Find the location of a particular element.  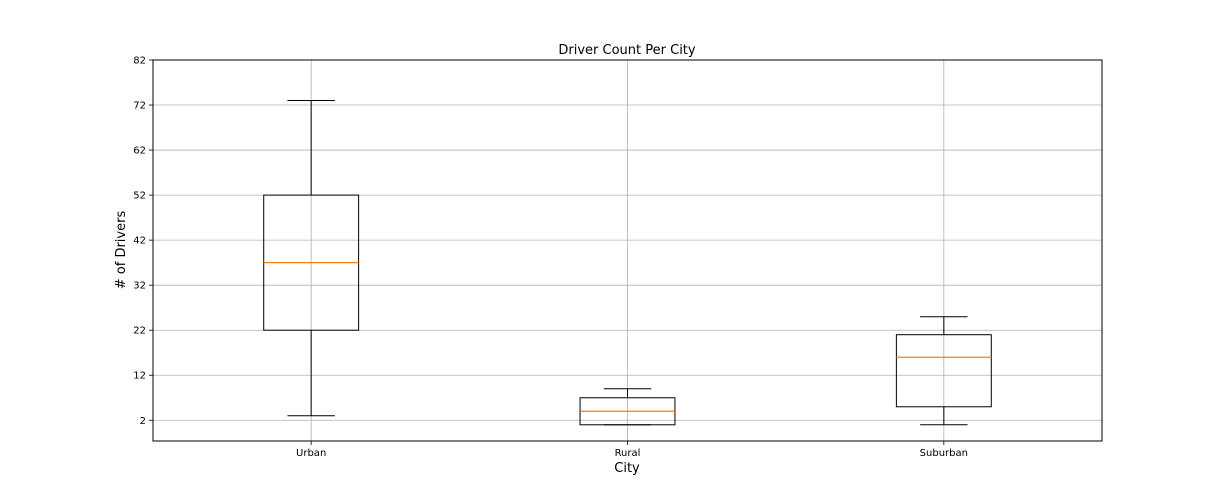

x-axis-label: City is located at coordinates (627, 468).